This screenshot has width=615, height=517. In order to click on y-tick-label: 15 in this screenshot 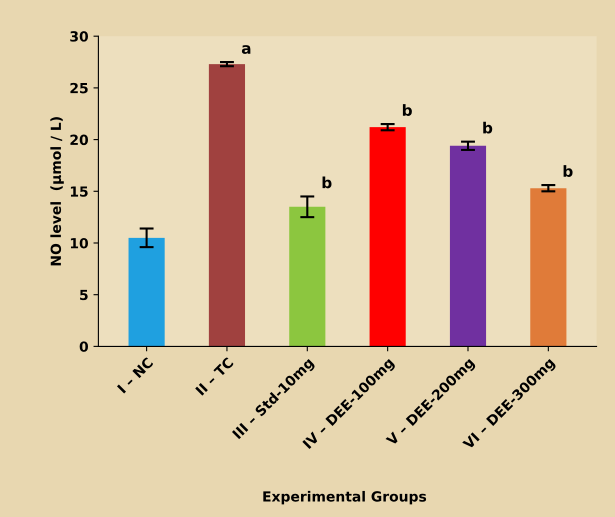, I will do `click(79, 191)`.